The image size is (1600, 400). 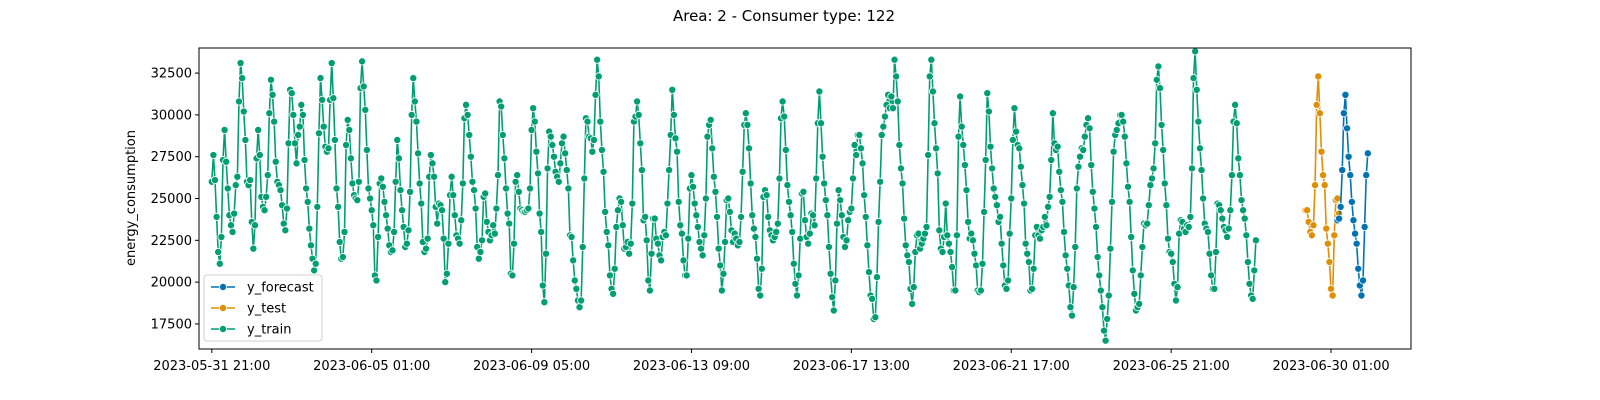 I want to click on x-tick-label: 2023-06-05 01:00, so click(x=371, y=366).